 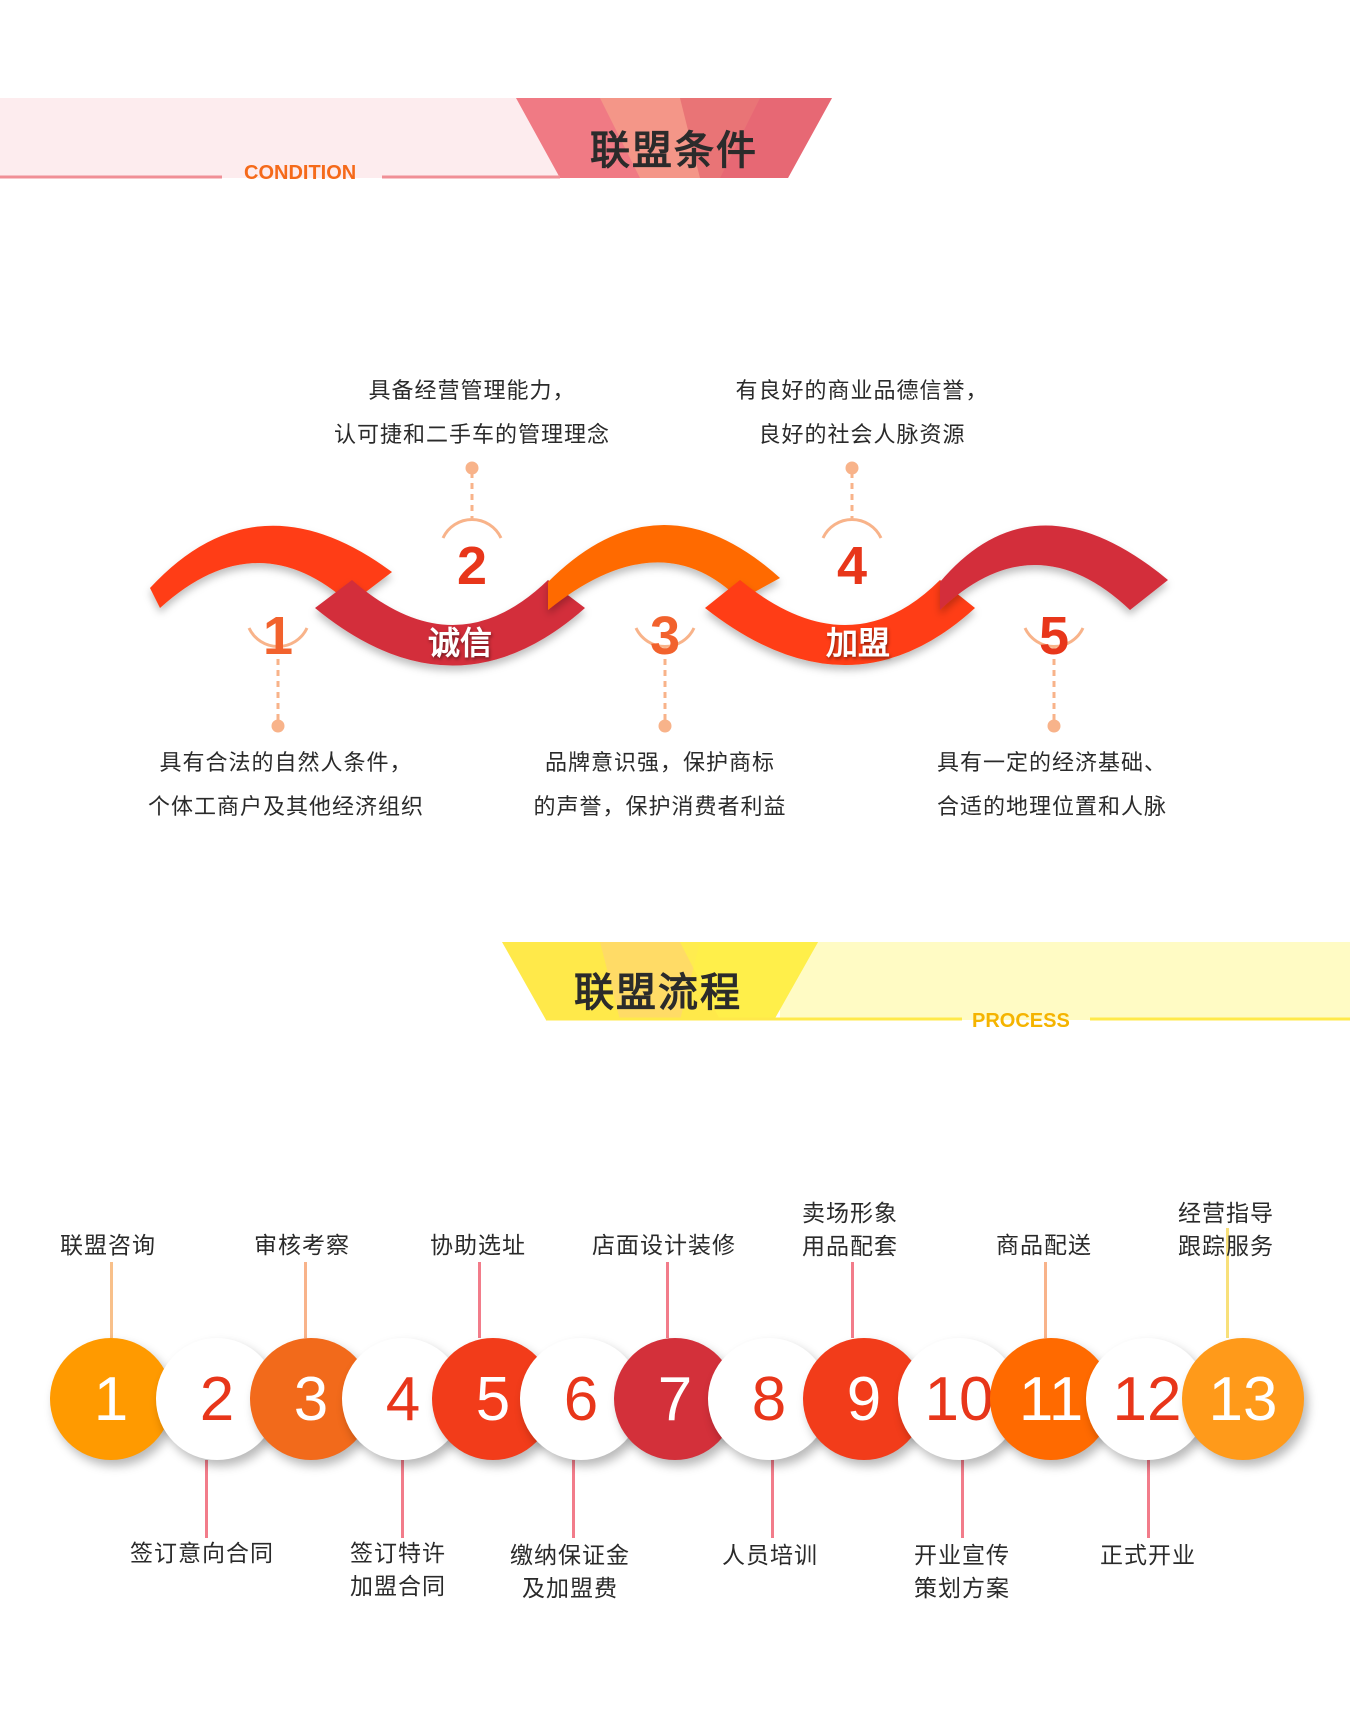 I want to click on condition-subtitle: CONDITION, so click(x=300, y=173).